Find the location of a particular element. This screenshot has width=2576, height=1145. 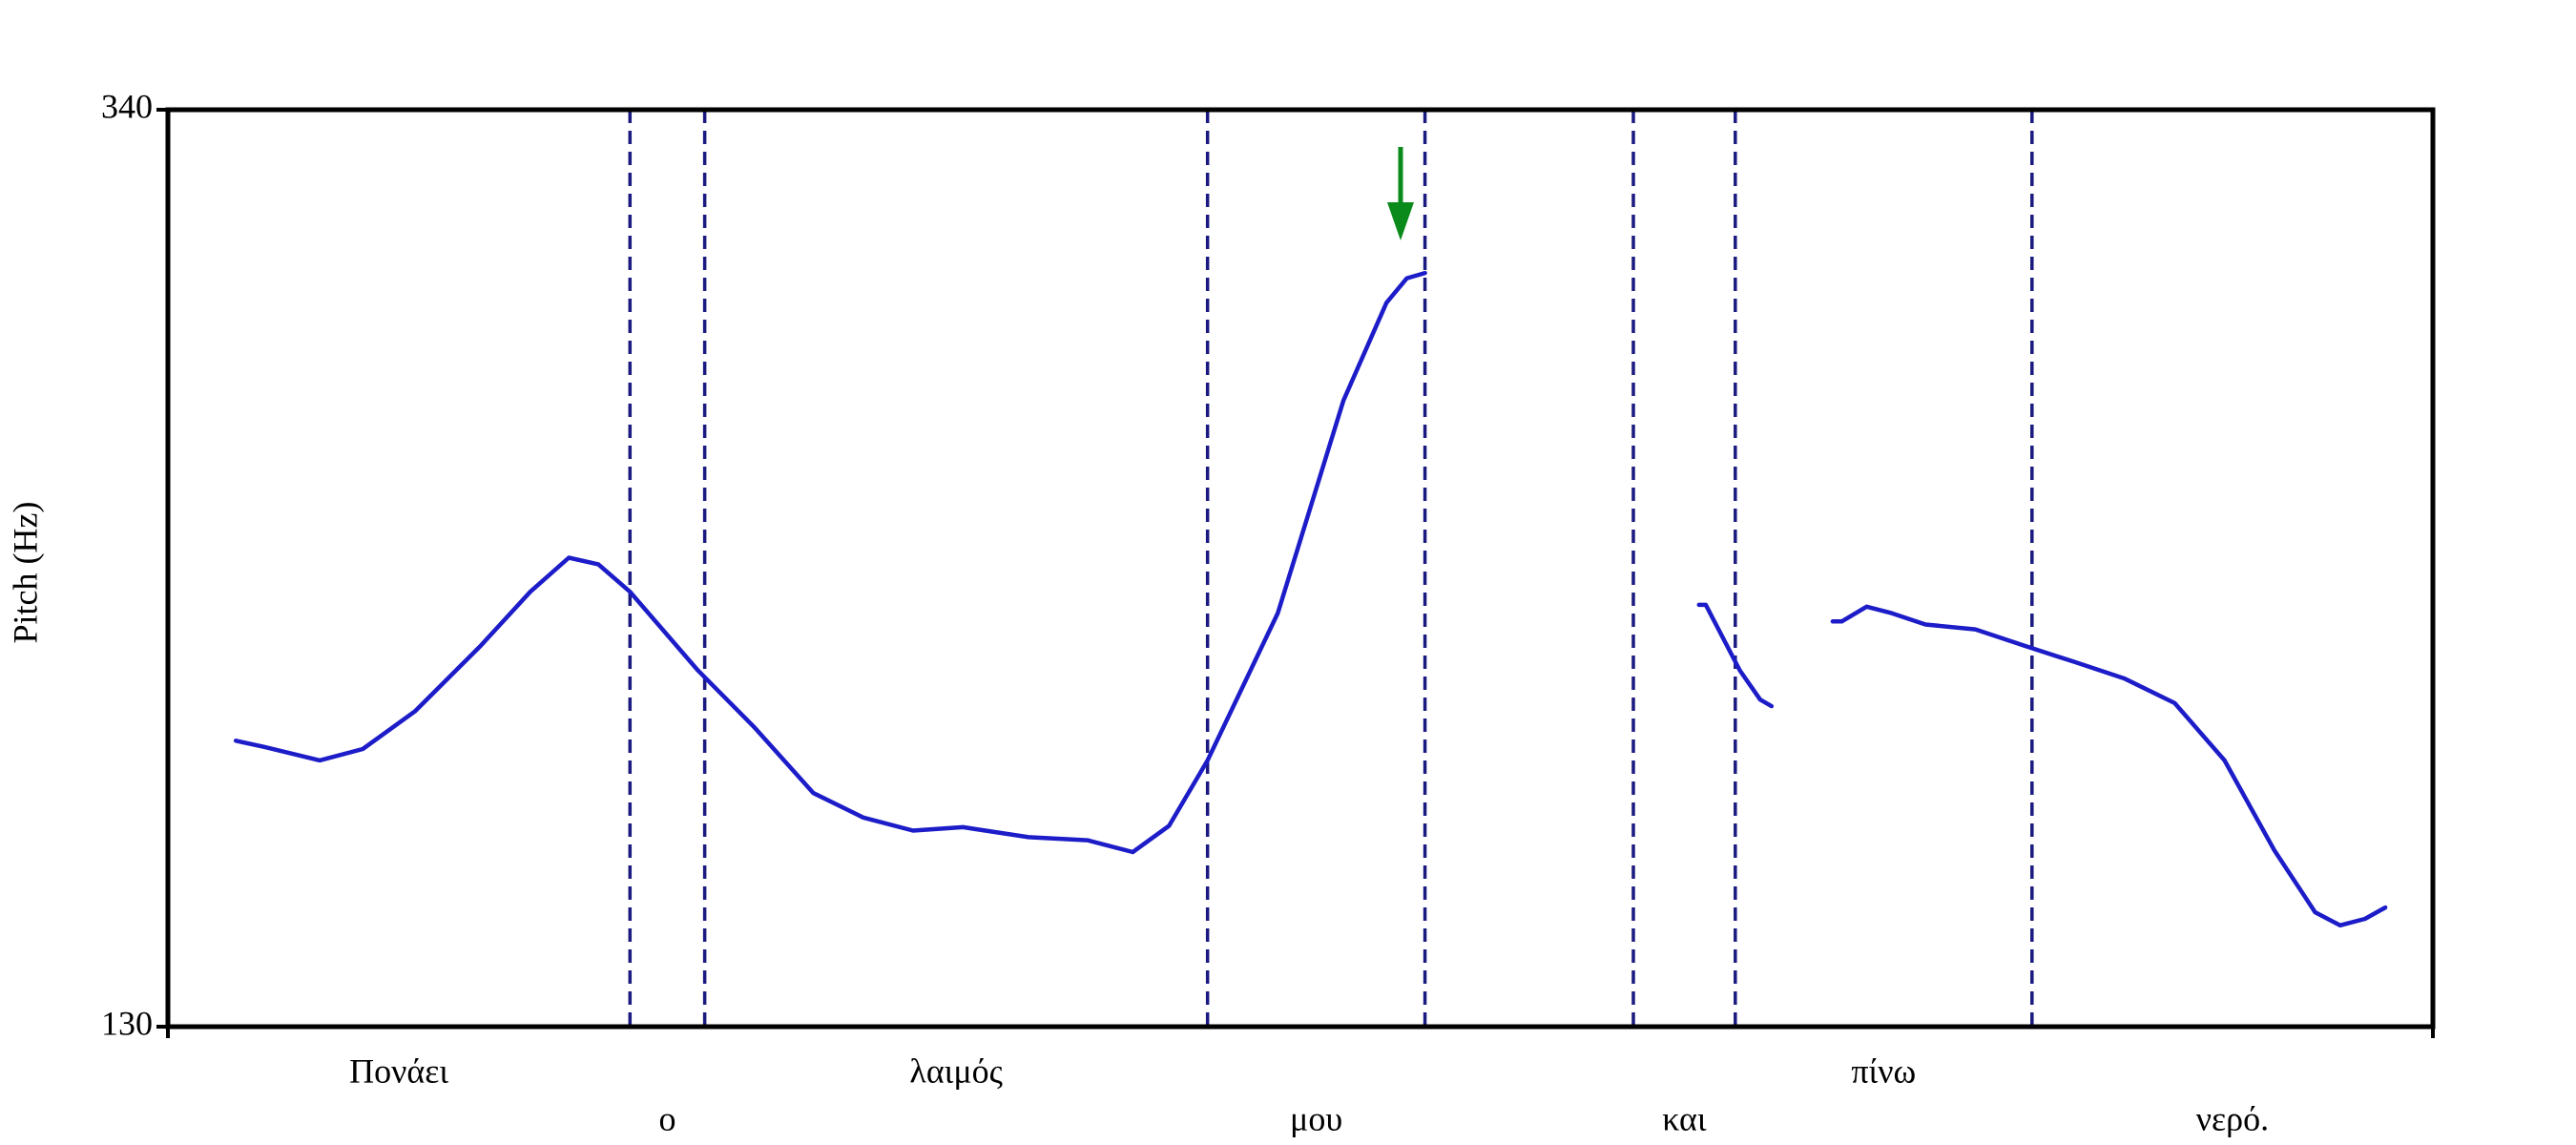

y-axis-label: Pitch (Hz) is located at coordinates (25, 573).